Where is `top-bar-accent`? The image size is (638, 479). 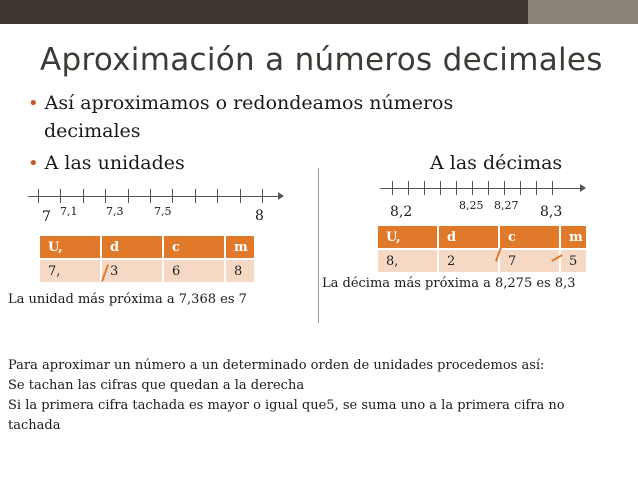
top-bar-accent is located at coordinates (583, 12).